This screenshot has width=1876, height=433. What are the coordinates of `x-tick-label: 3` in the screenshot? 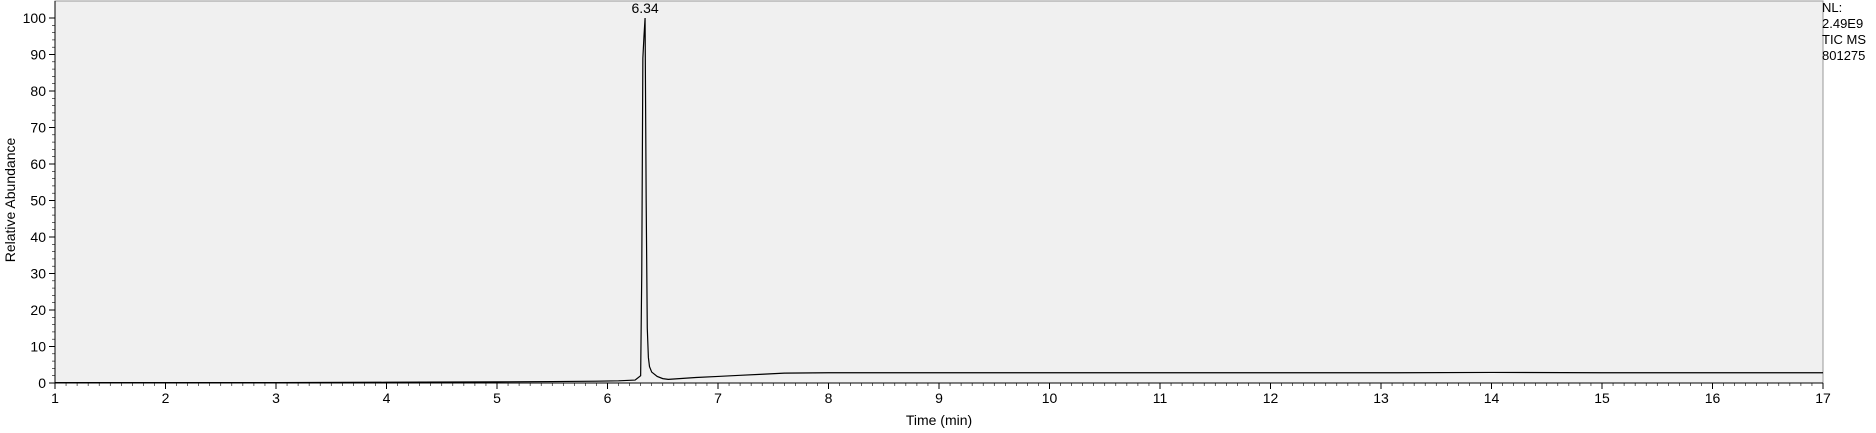 It's located at (276, 398).